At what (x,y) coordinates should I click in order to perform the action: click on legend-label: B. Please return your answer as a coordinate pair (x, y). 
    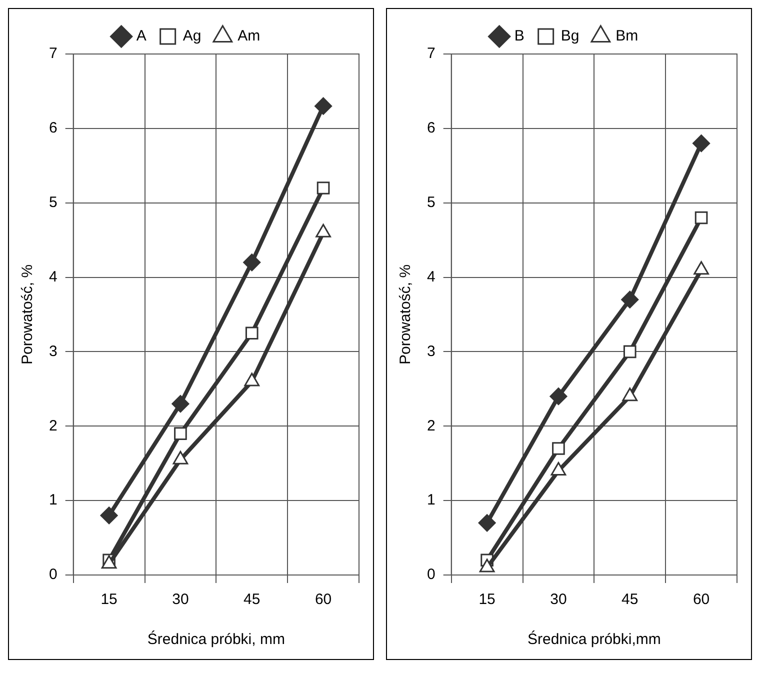
    Looking at the image, I should click on (519, 36).